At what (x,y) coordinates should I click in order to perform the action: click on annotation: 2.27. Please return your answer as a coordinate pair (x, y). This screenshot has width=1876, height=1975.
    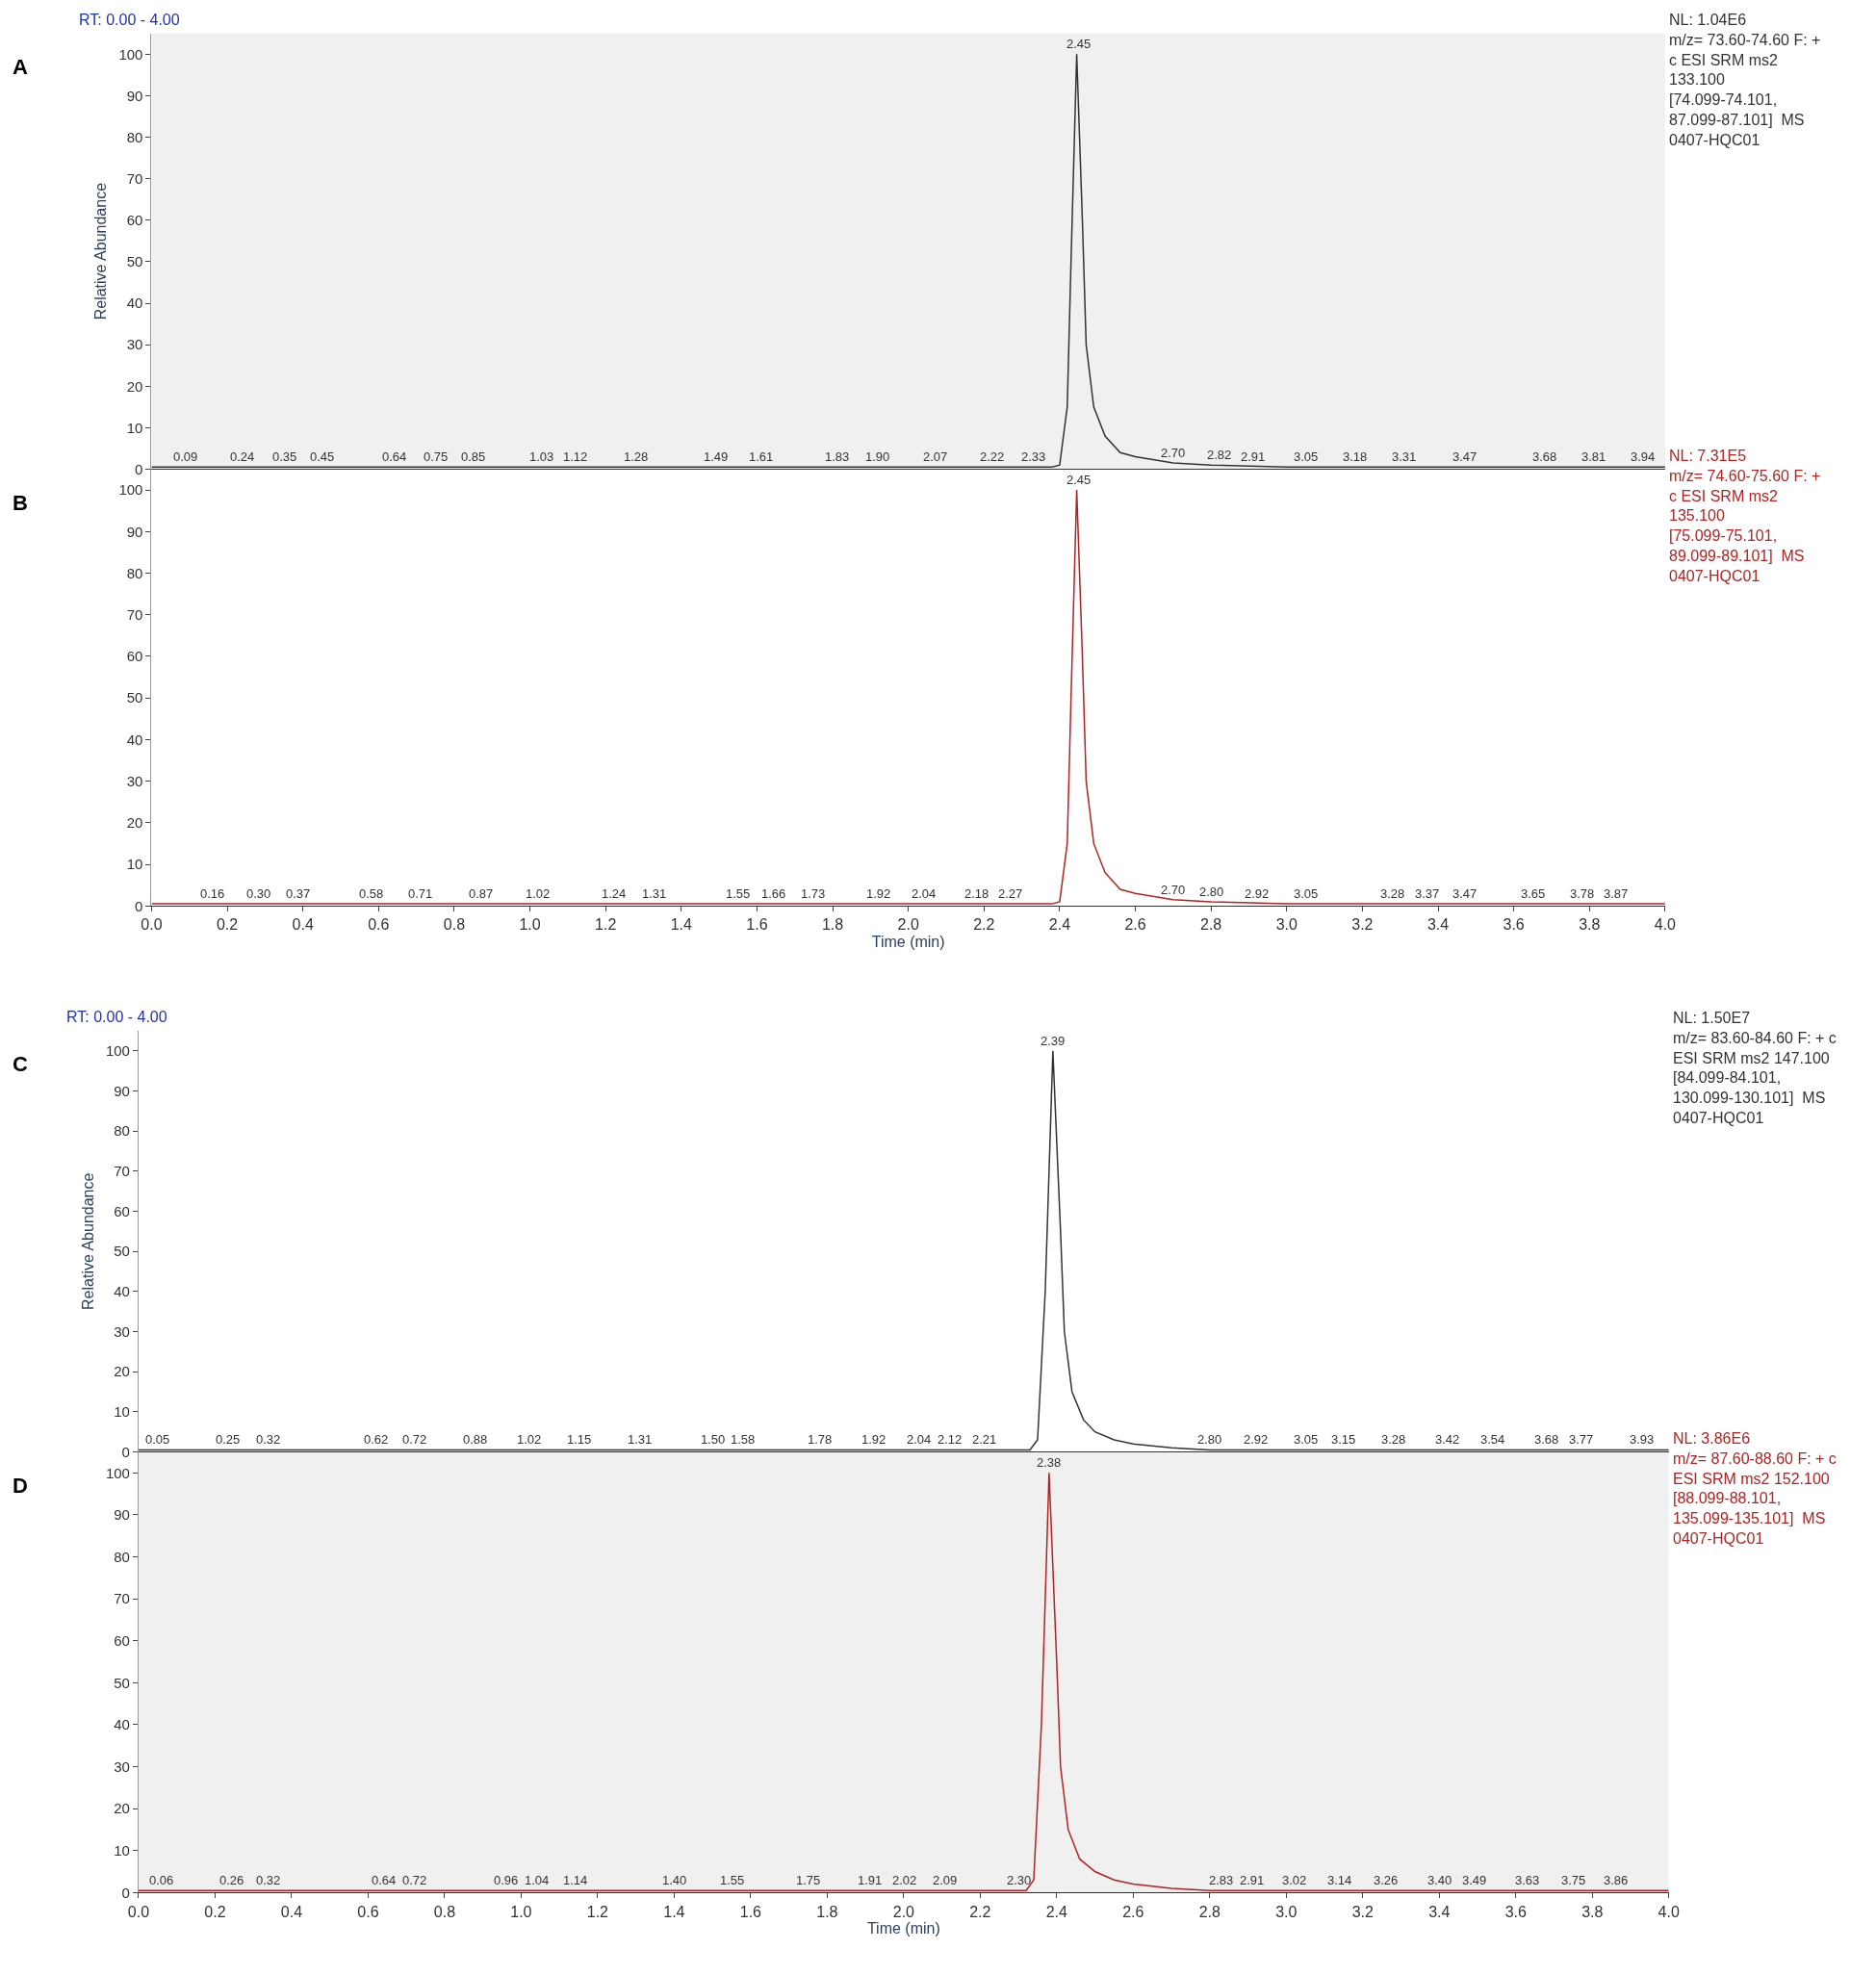
    Looking at the image, I should click on (1010, 893).